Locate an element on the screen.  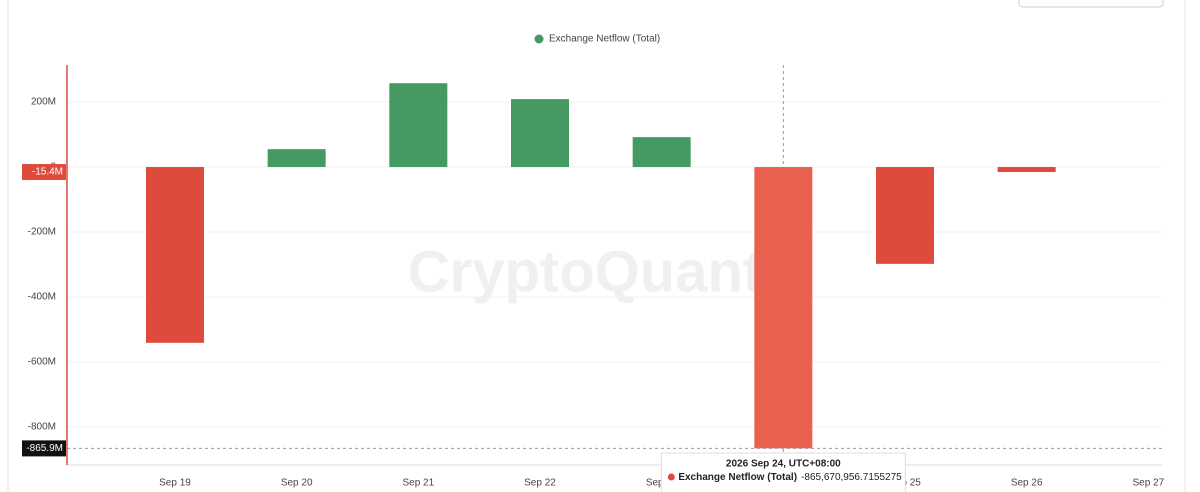
marker-label: -15.4M is located at coordinates (47, 172).